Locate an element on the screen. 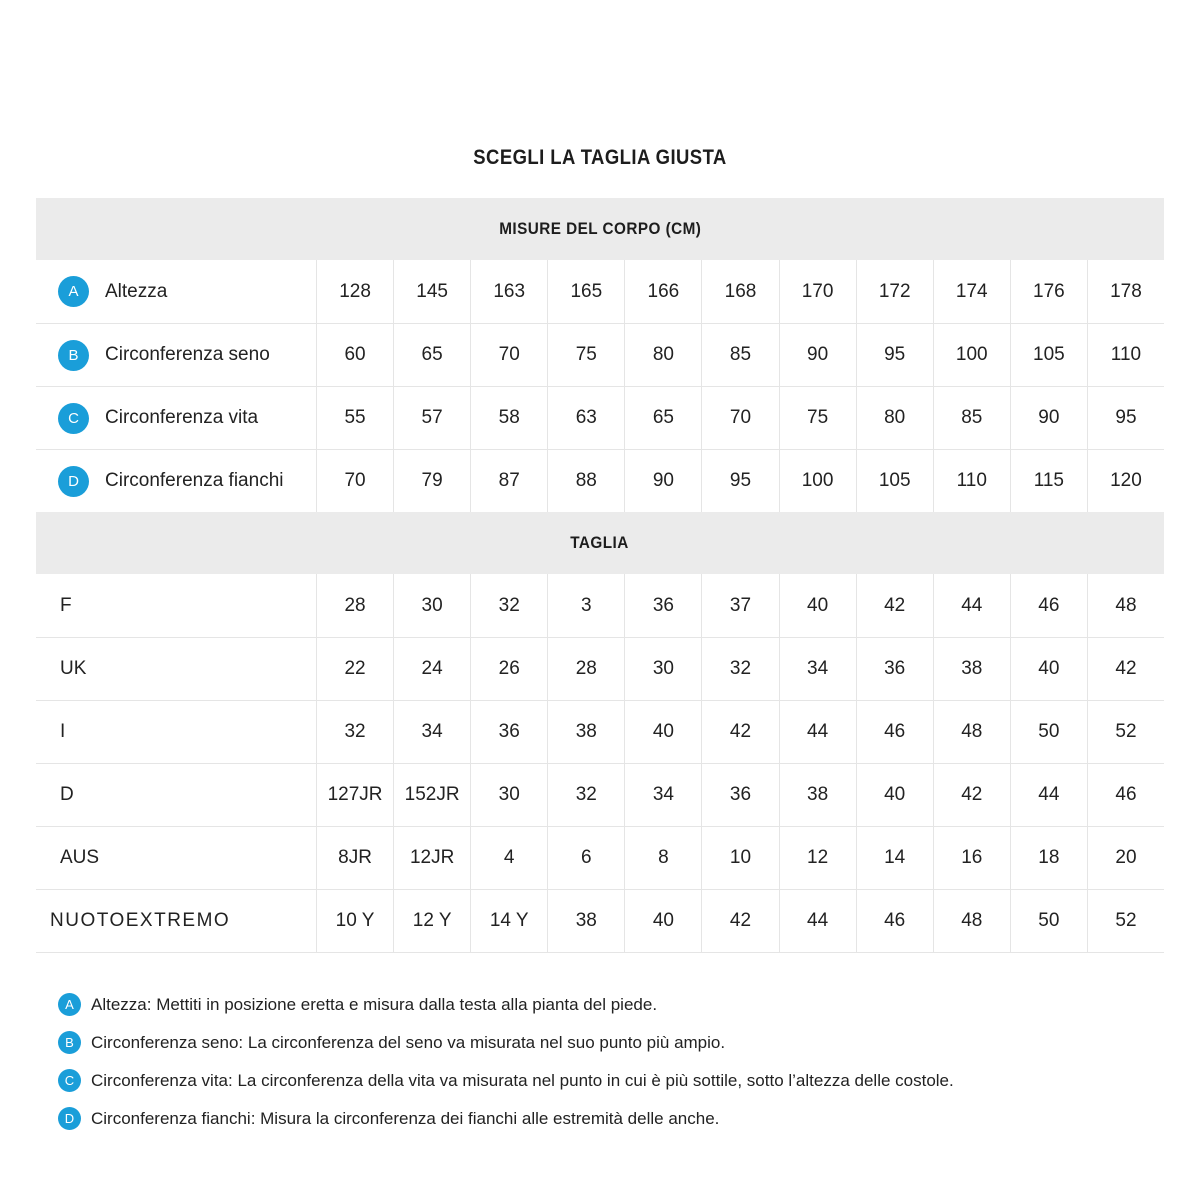 The image size is (1200, 1200). measure-value-cell: 176 is located at coordinates (1048, 291).